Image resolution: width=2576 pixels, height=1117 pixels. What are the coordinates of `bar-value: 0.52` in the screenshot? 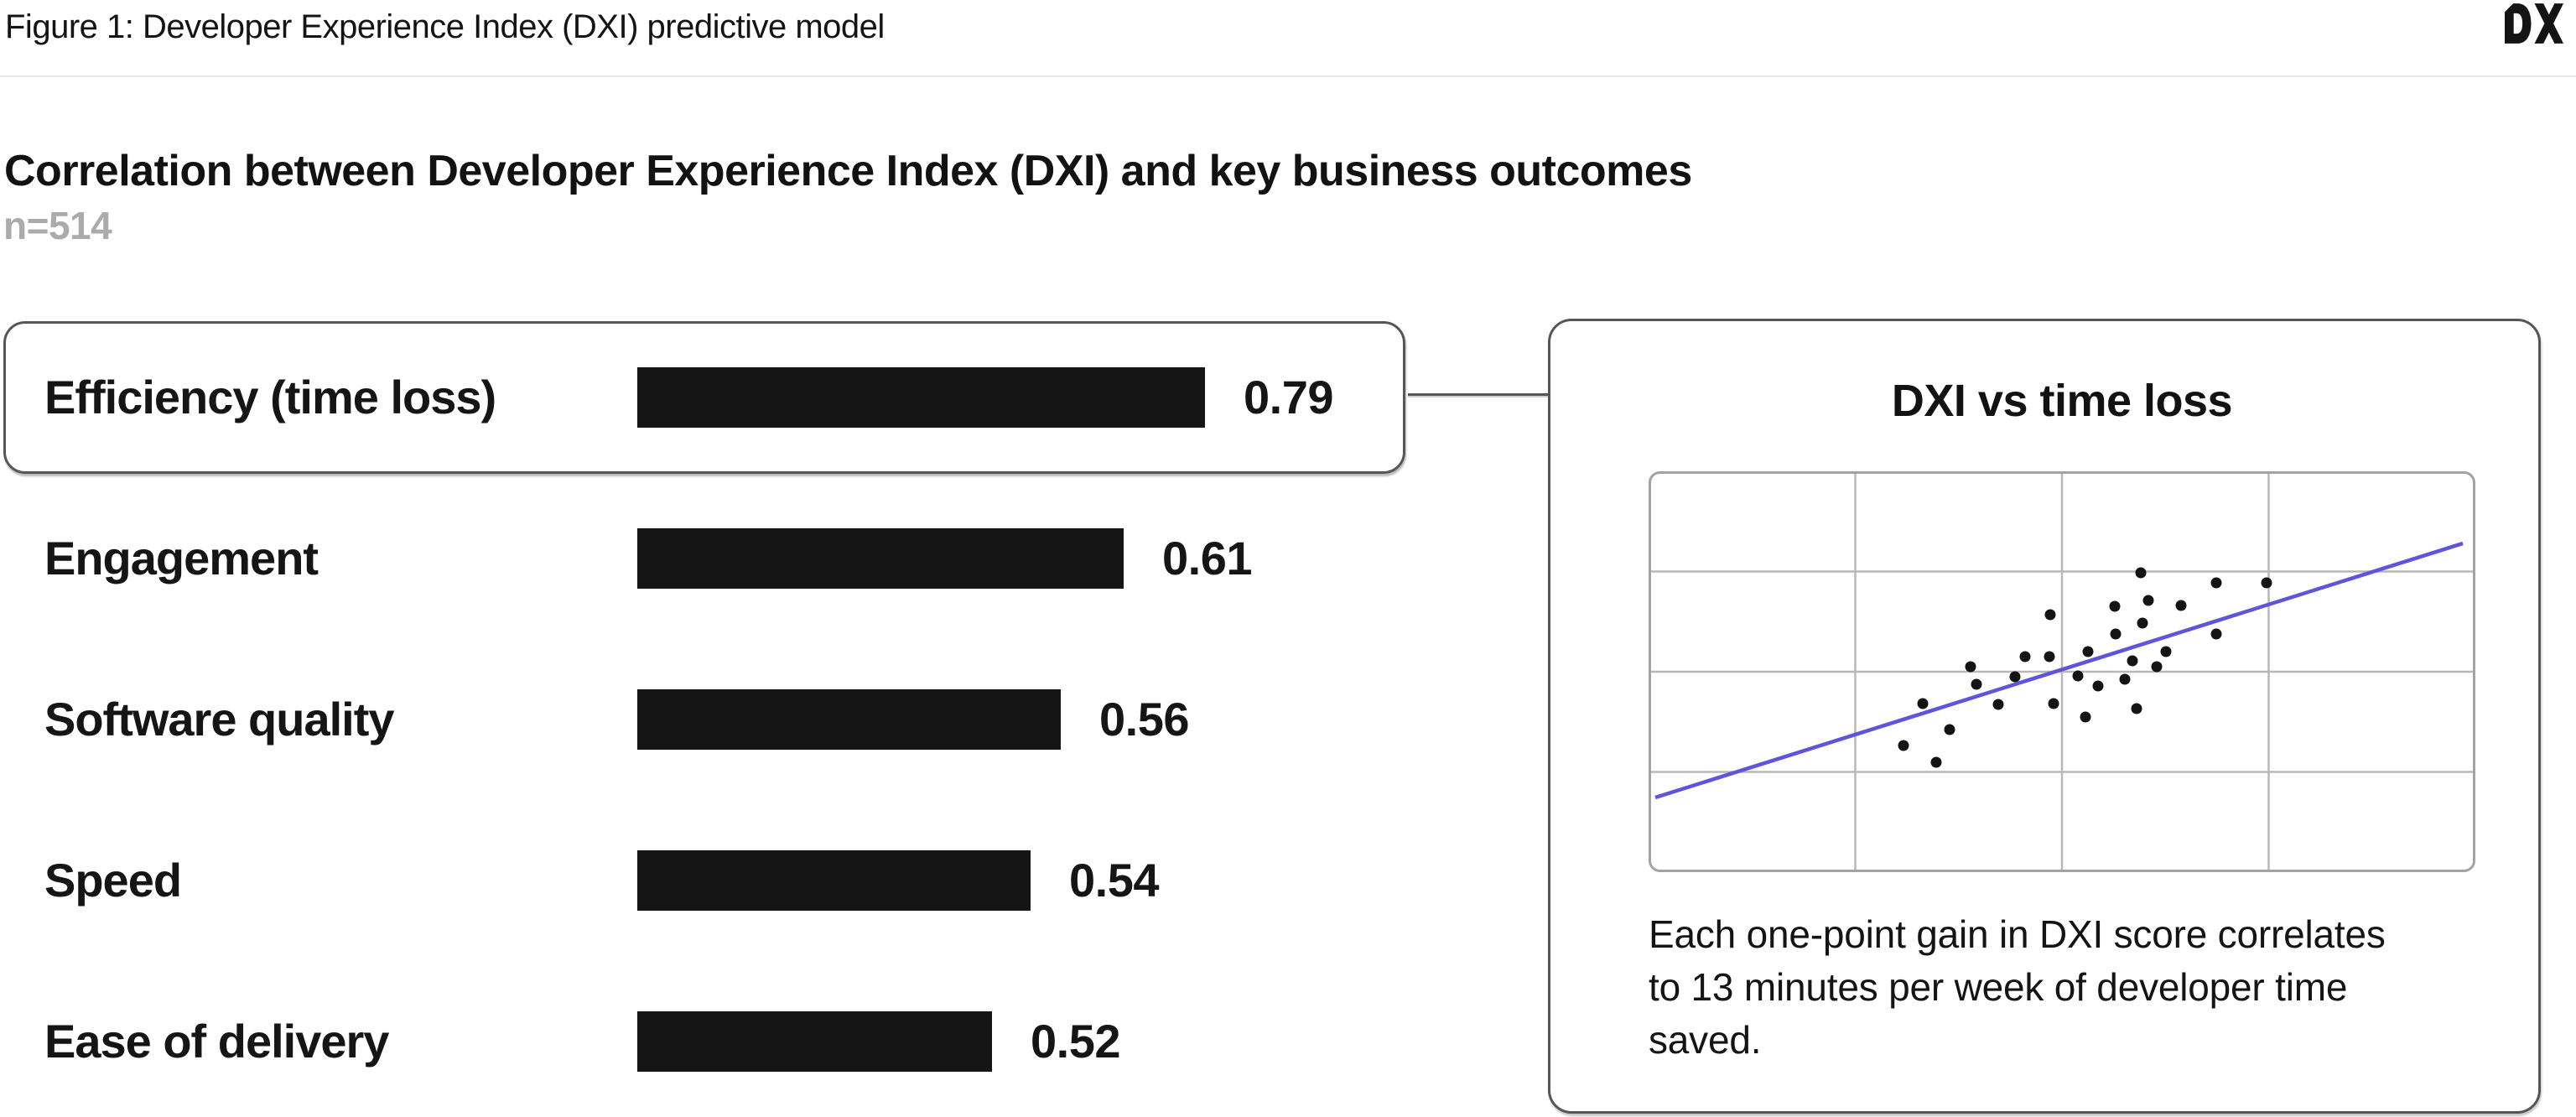 It's located at (1076, 1041).